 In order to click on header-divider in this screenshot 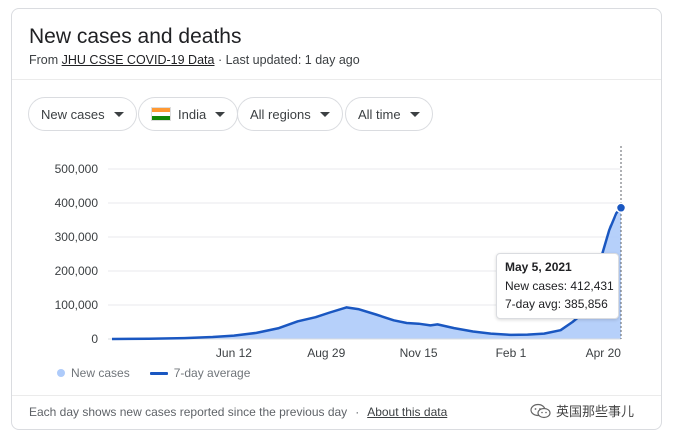, I will do `click(336, 79)`.